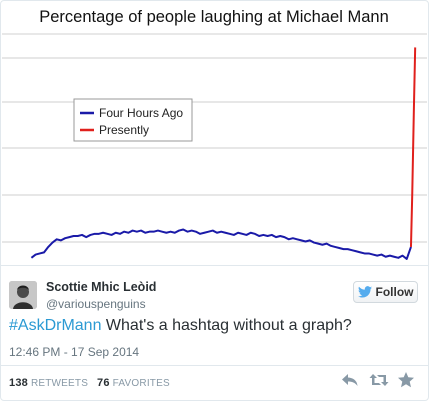 The width and height of the screenshot is (429, 401). What do you see at coordinates (226, 325) in the screenshot?
I see `tweet-body: What's a hashtag without a graph?` at bounding box center [226, 325].